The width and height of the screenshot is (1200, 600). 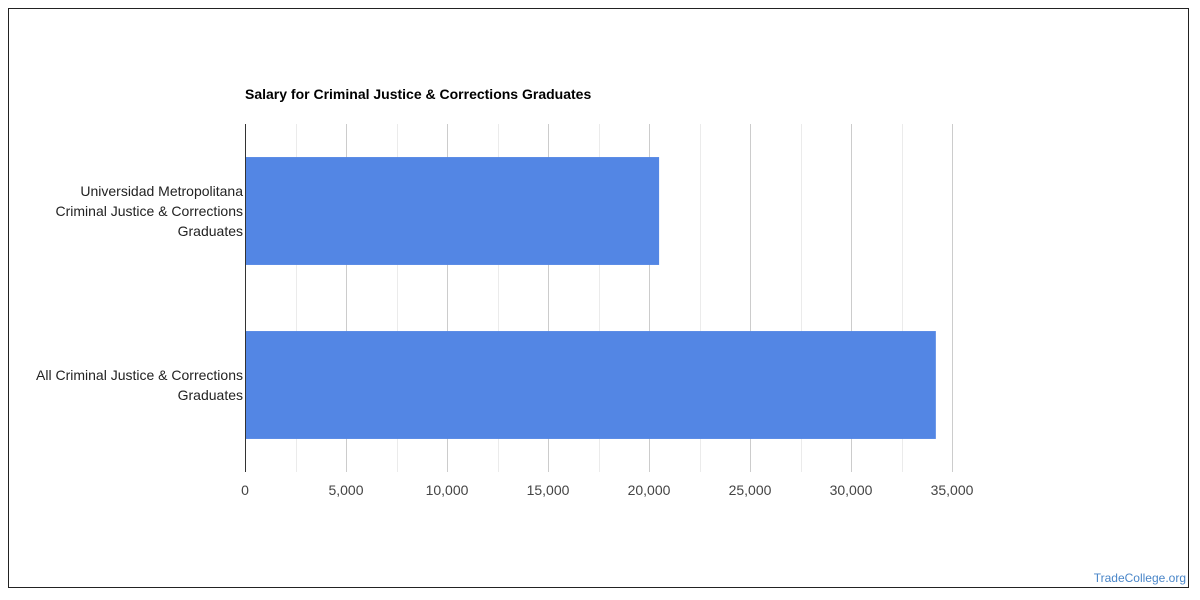 I want to click on x-tick-label: 30,000, so click(x=851, y=490).